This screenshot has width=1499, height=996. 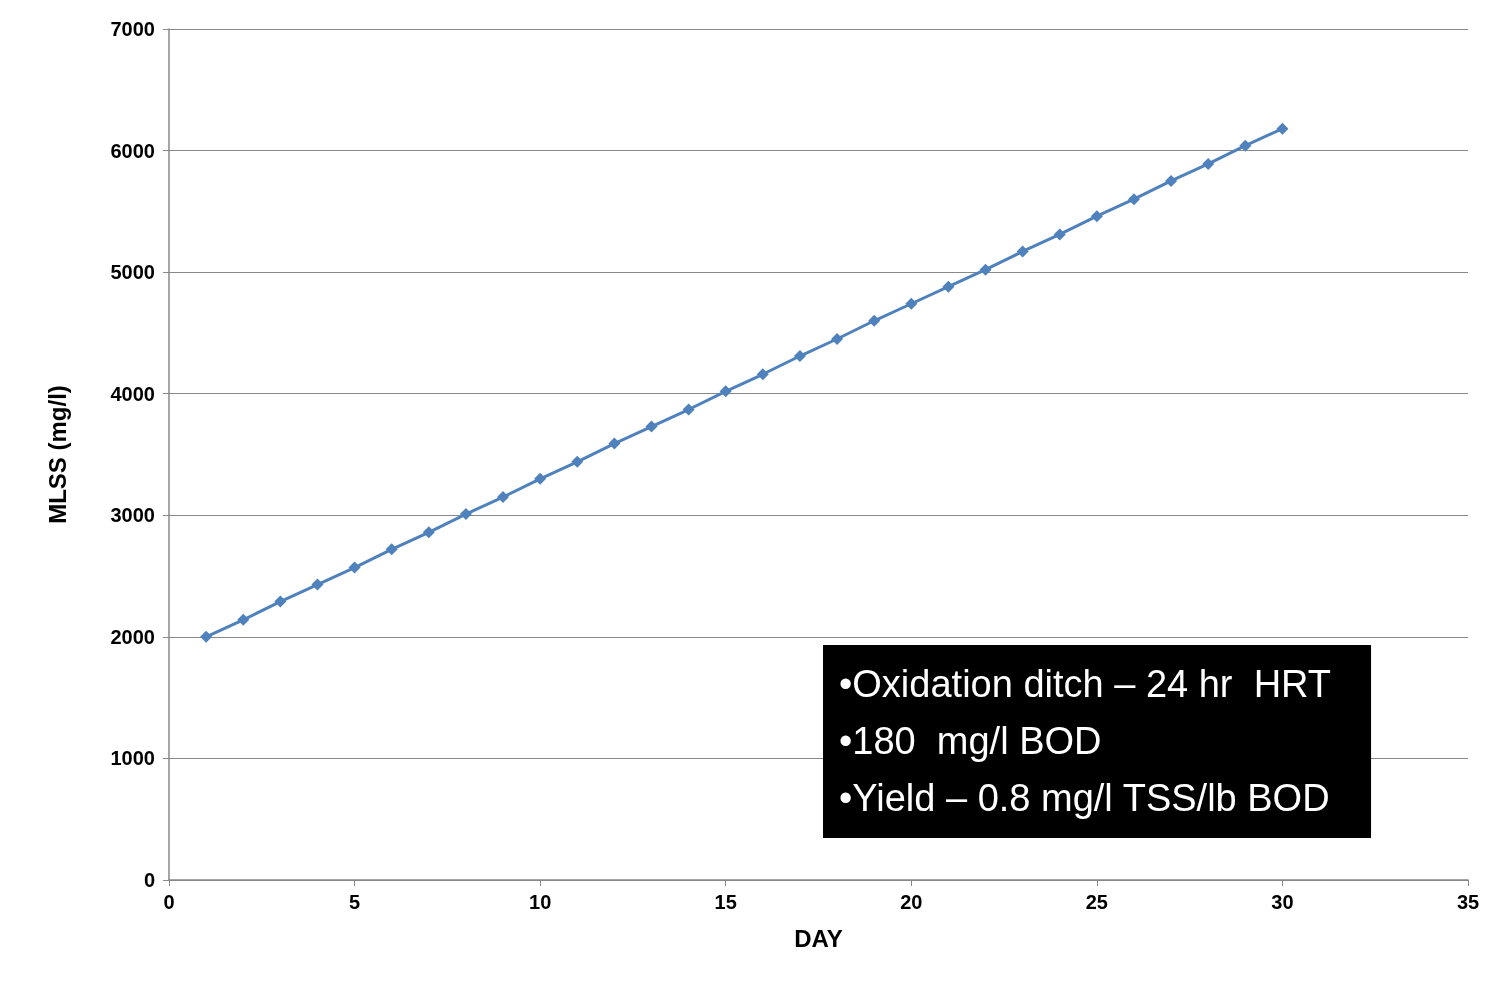 I want to click on y-tick-label: 2000, so click(x=132, y=636).